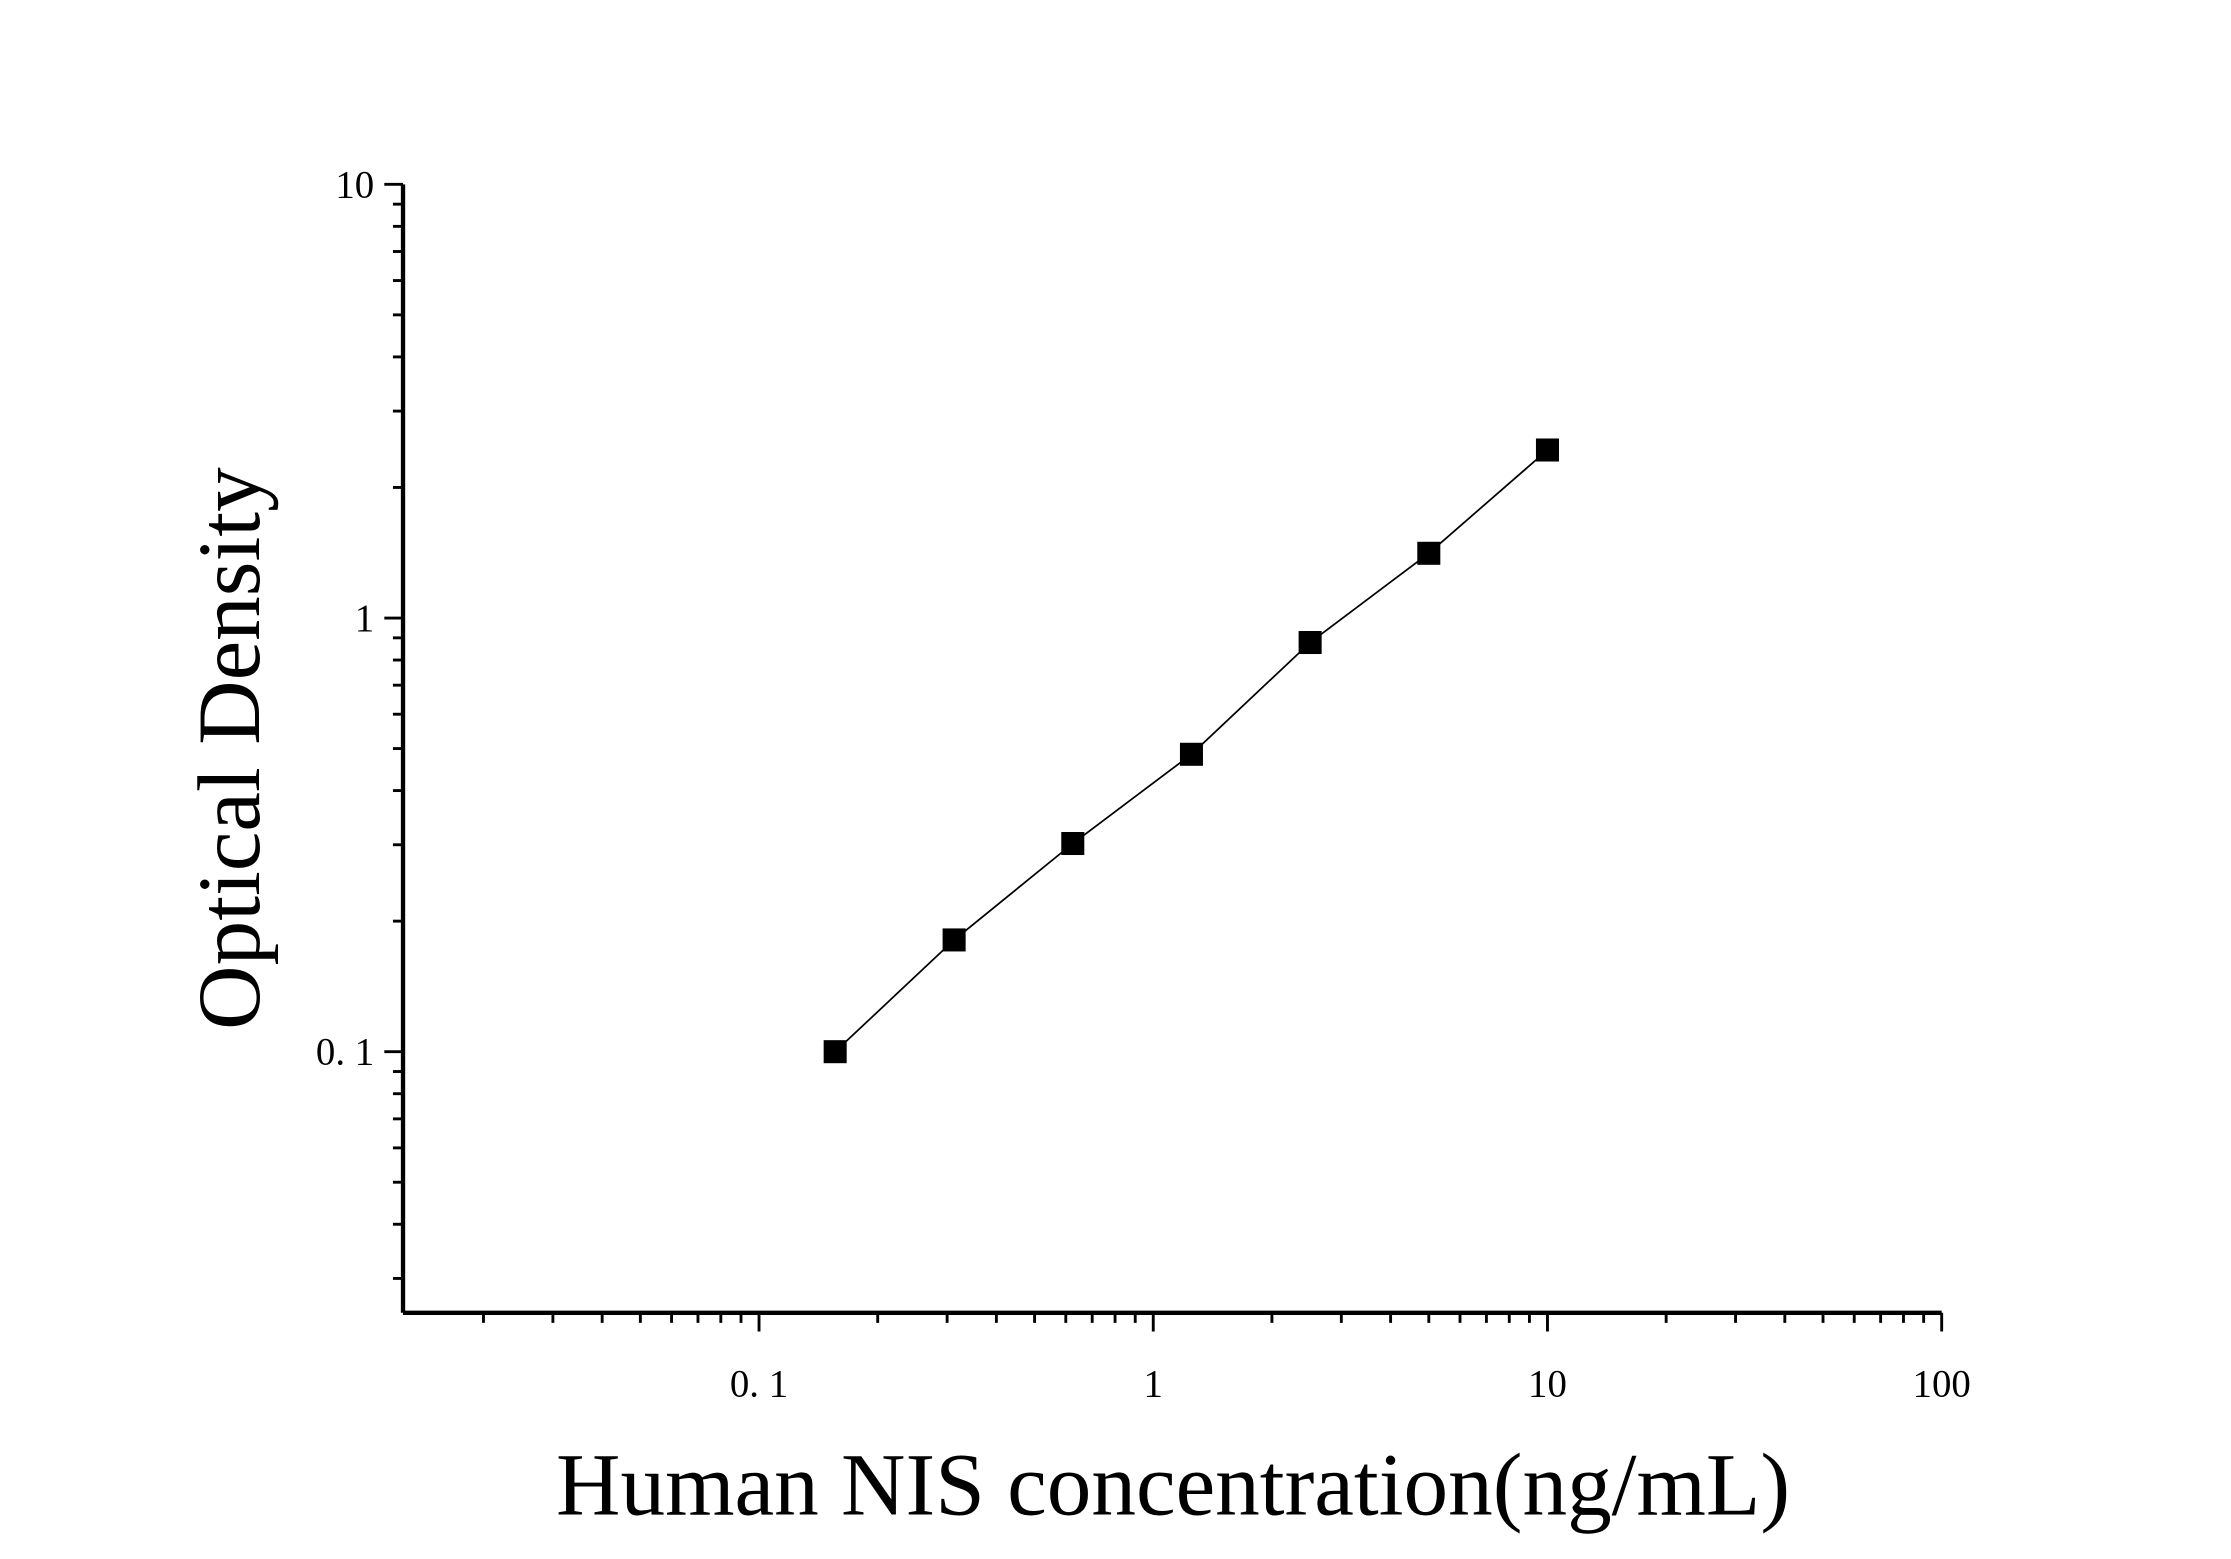  Describe the element at coordinates (1547, 1383) in the screenshot. I see `x-tick-label: 10` at that location.